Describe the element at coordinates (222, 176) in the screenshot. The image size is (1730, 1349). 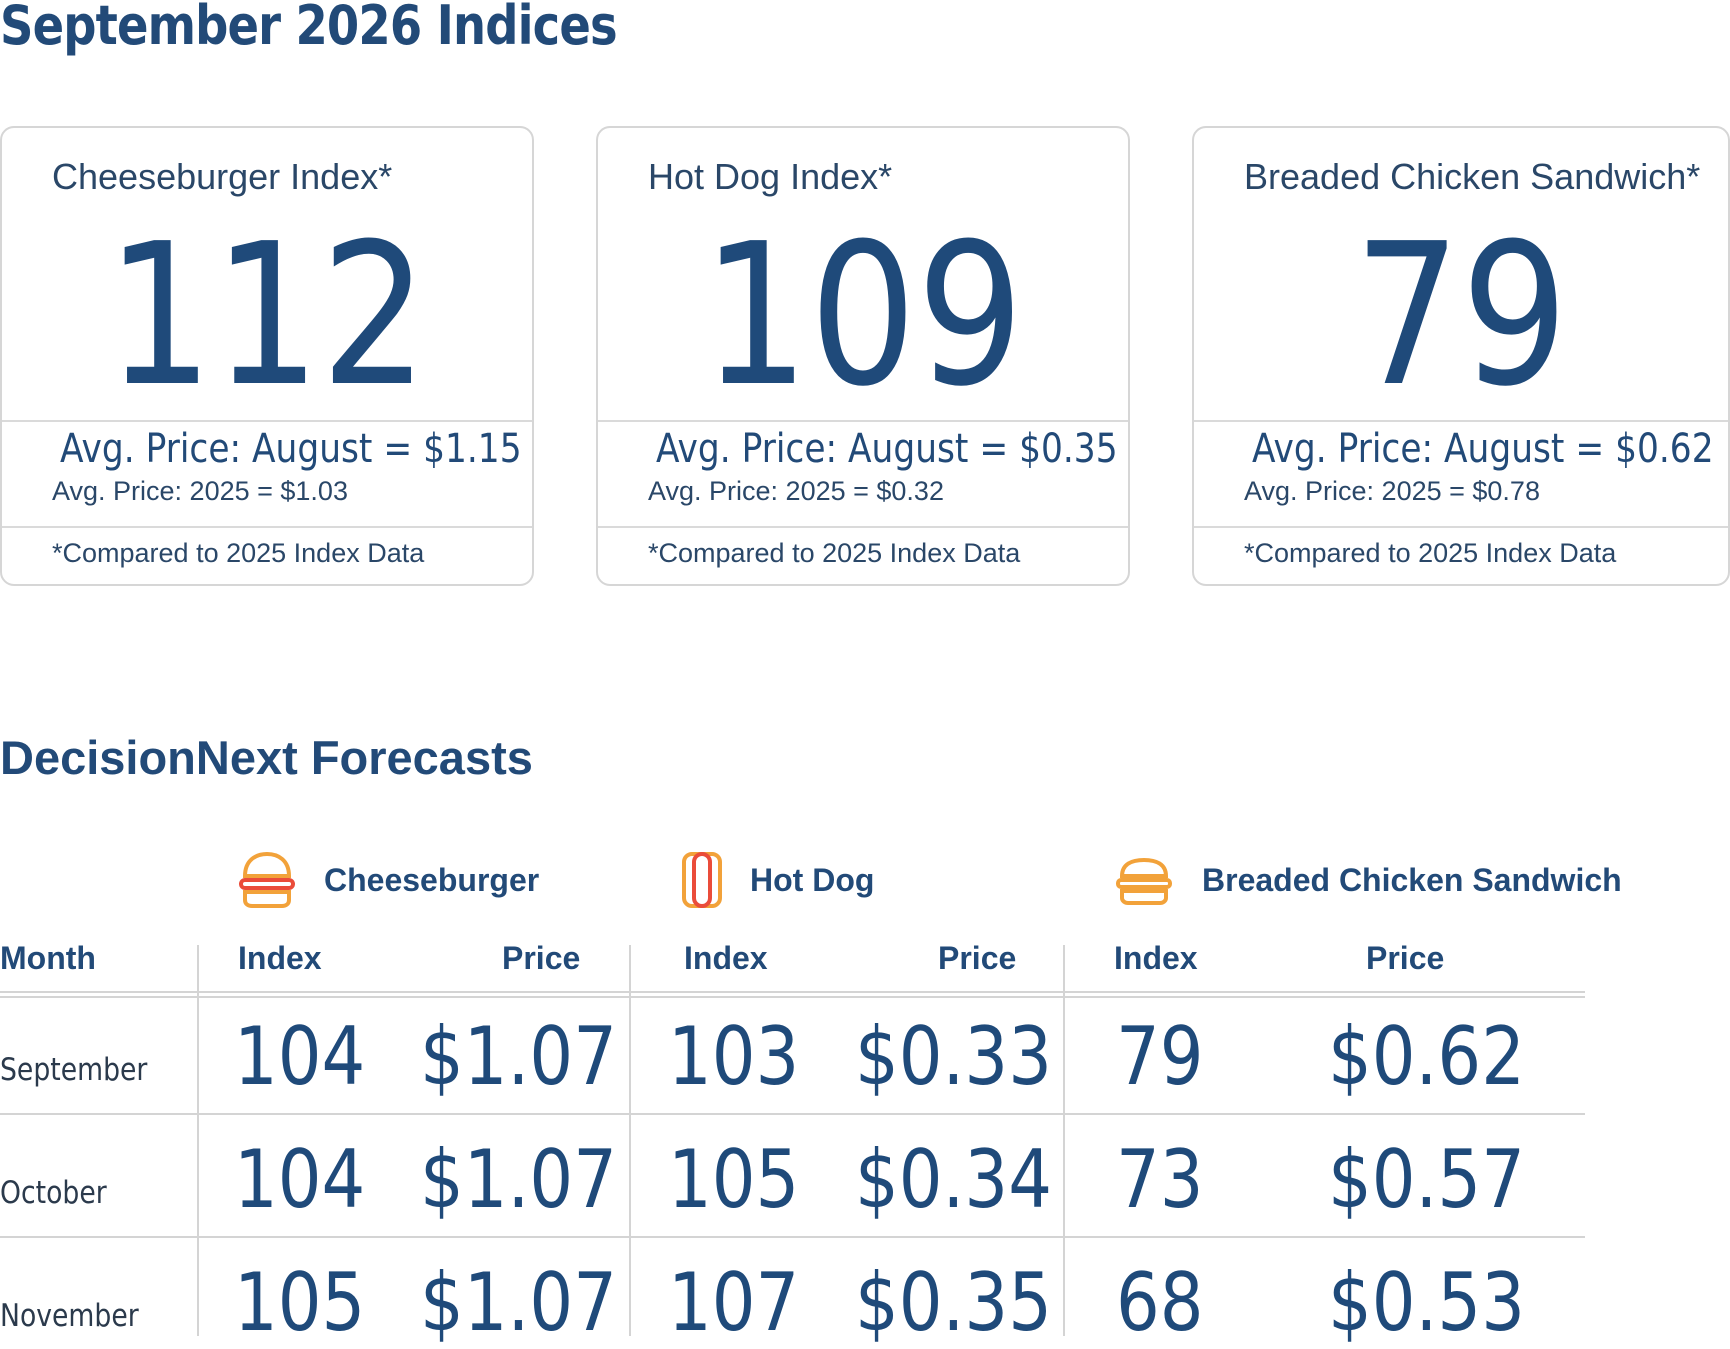
I see `card-title: Cheeseburger Index*` at that location.